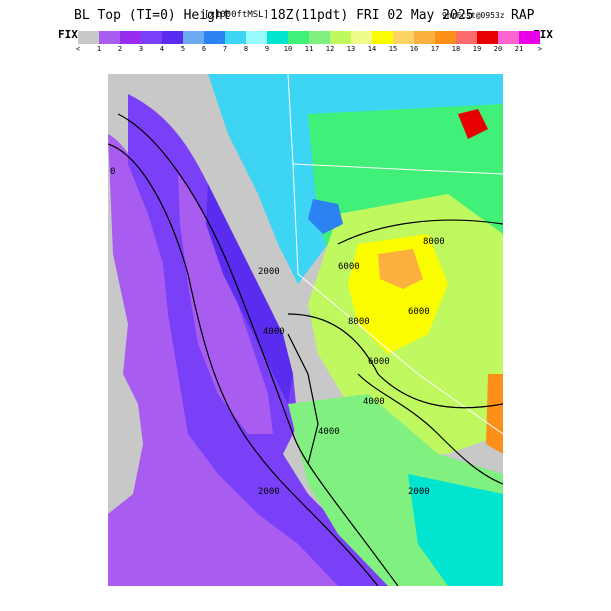  What do you see at coordinates (162, 49) in the screenshot?
I see `color-tick-label: 4` at bounding box center [162, 49].